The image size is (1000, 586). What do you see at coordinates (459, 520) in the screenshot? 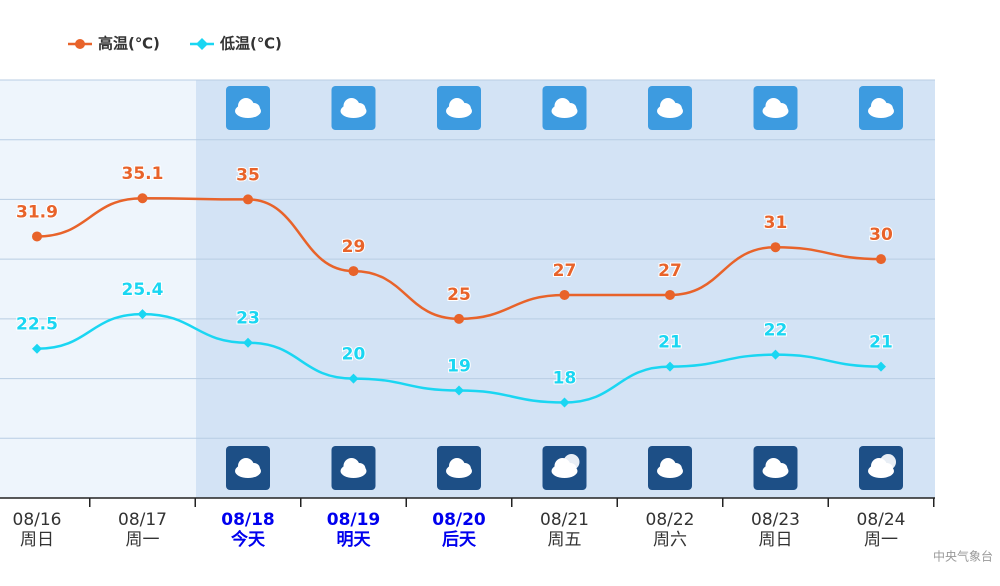
I see `x-tick-label: 08/20` at bounding box center [459, 520].